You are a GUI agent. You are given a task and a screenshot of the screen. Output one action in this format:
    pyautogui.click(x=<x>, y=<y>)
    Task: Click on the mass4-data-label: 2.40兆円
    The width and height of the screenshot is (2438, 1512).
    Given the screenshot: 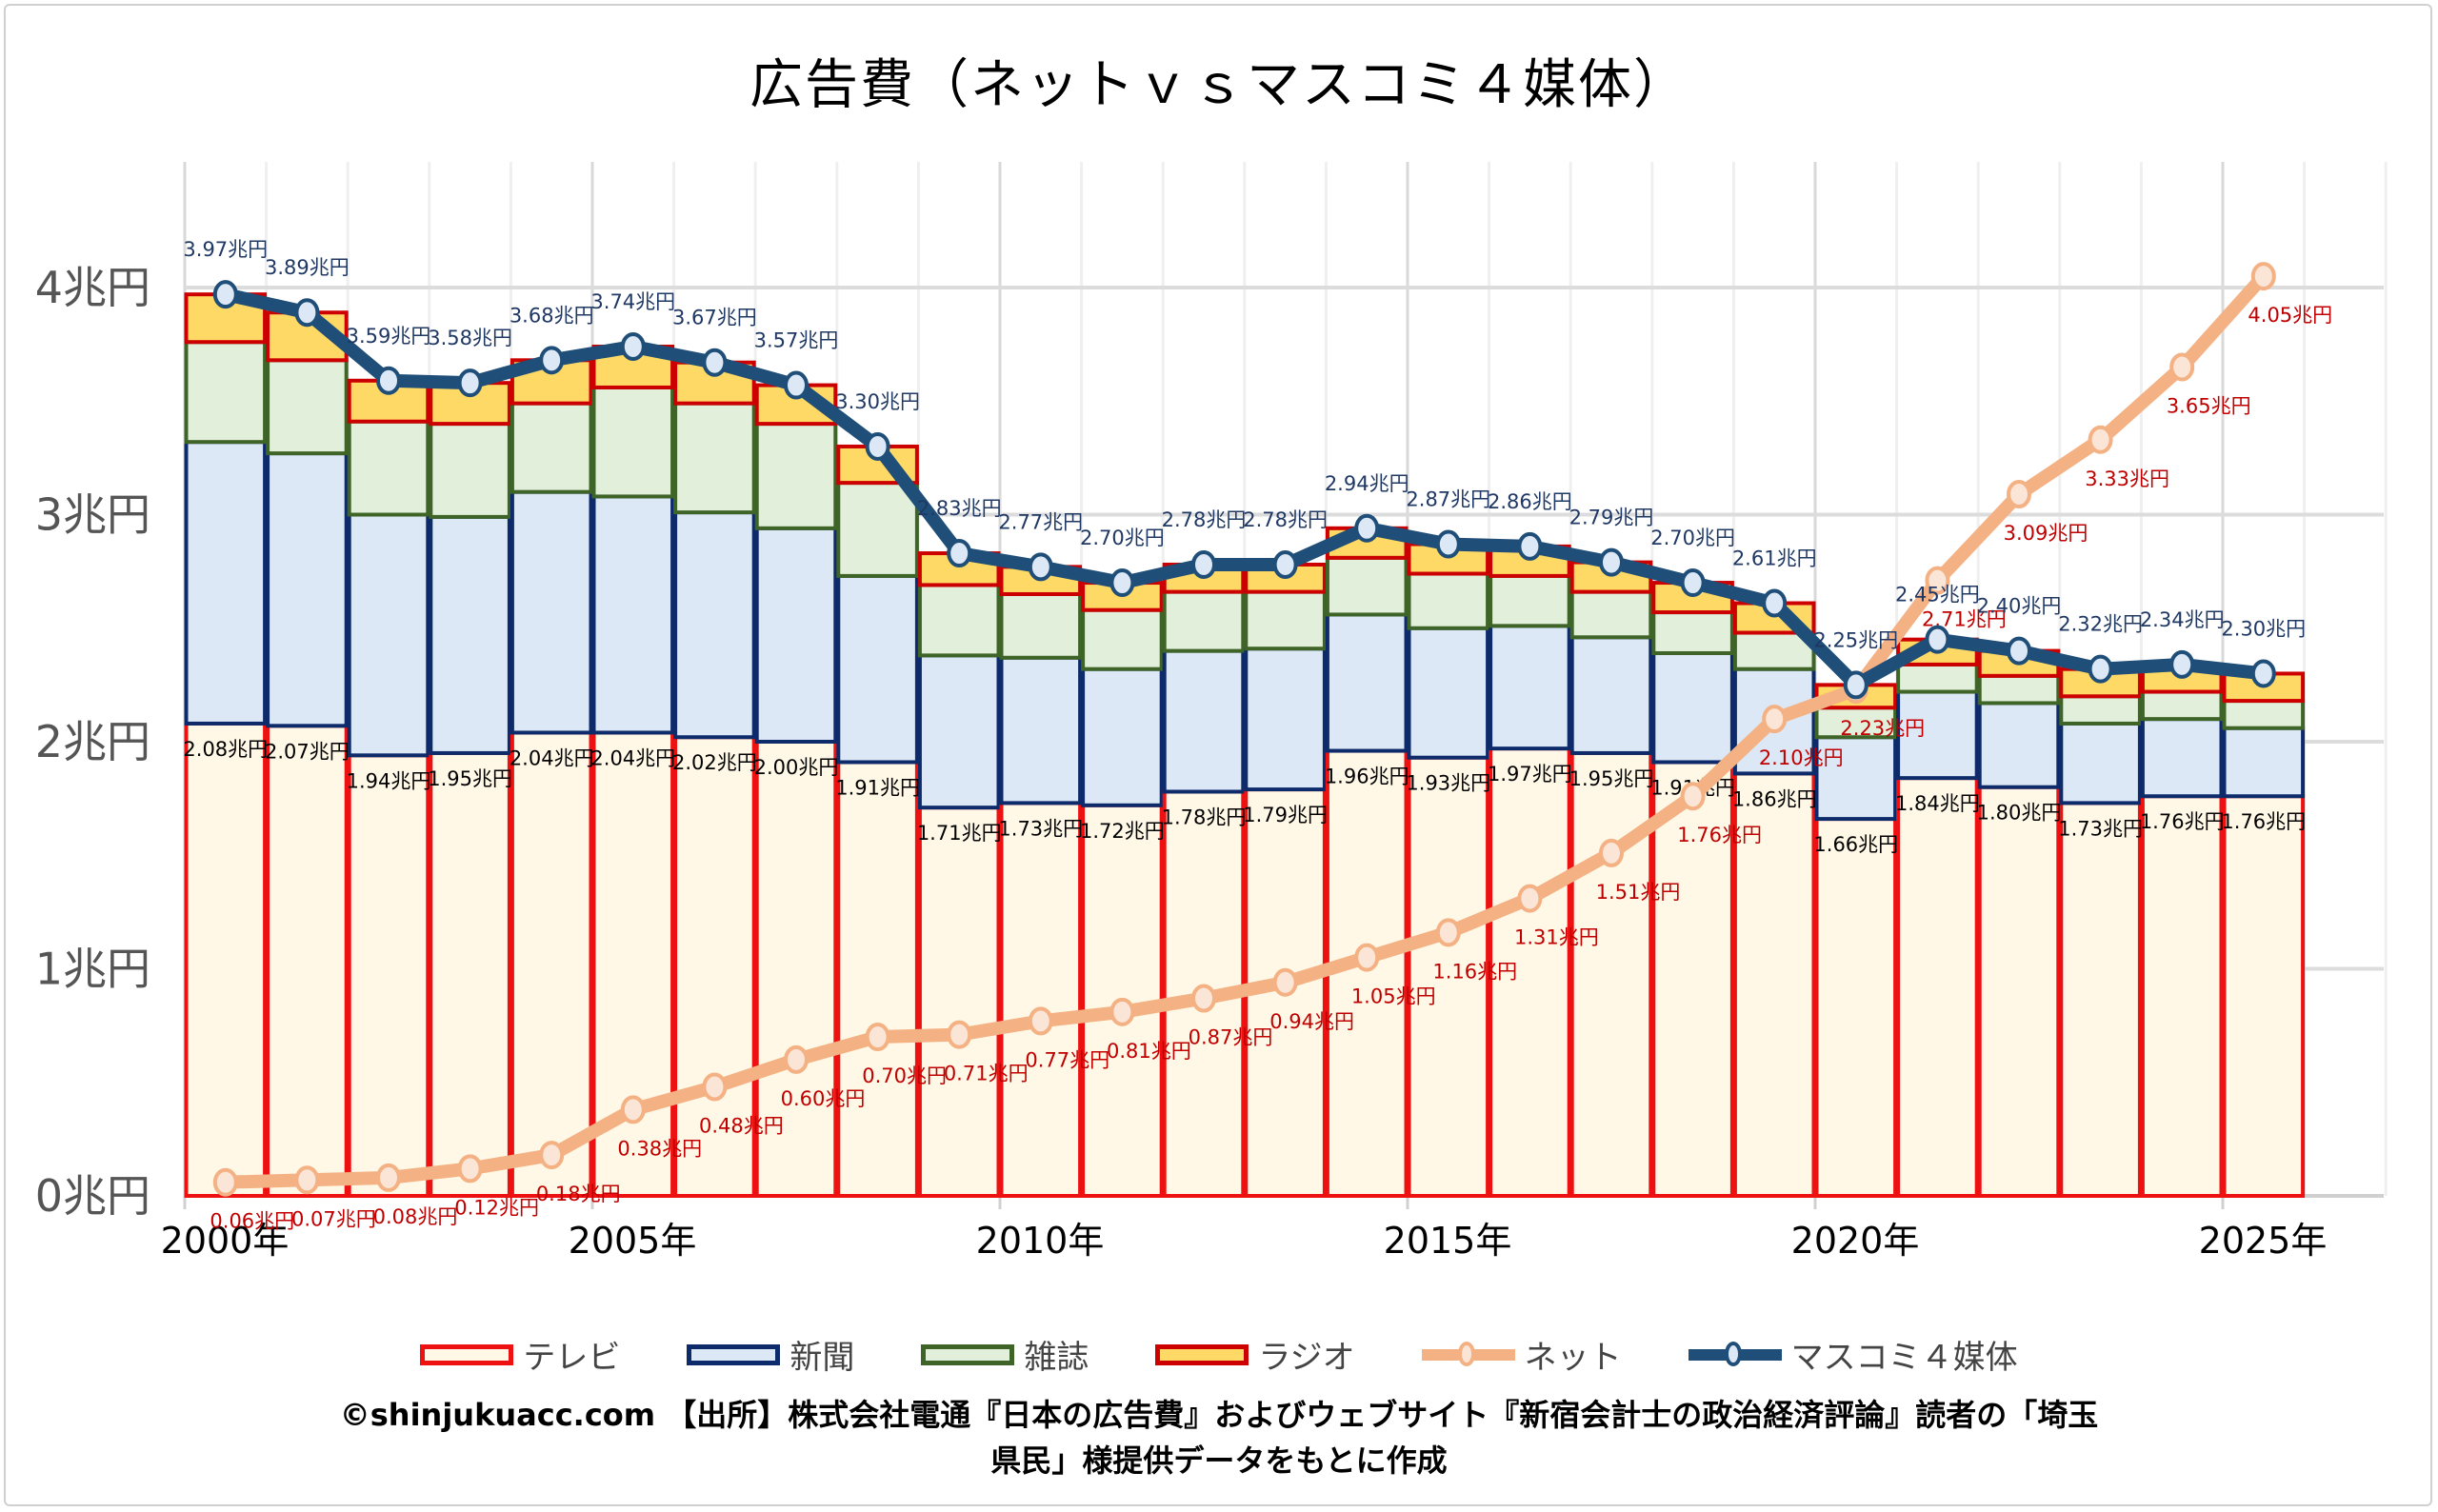 What is the action you would take?
    pyautogui.click(x=2019, y=606)
    